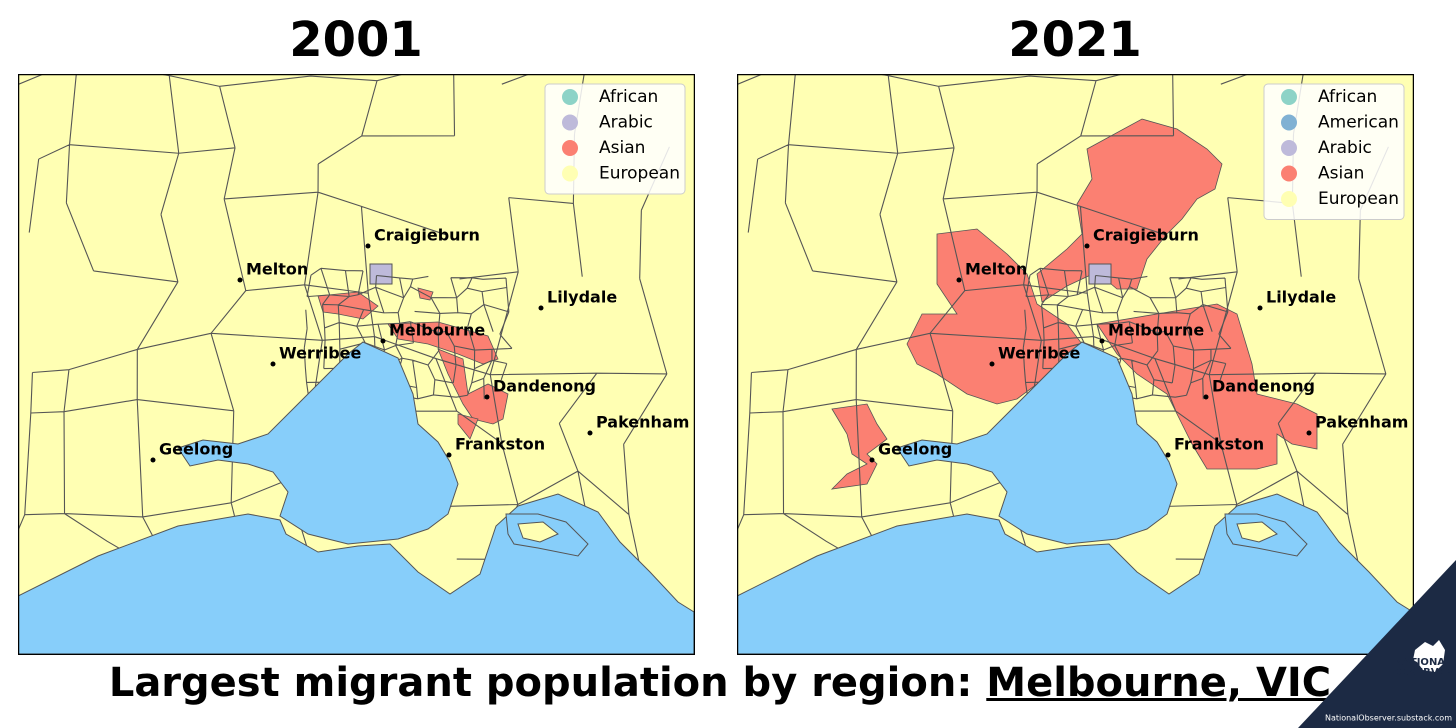  Describe the element at coordinates (540, 683) in the screenshot. I see `caption-text: Largest migrant population by region:` at that location.